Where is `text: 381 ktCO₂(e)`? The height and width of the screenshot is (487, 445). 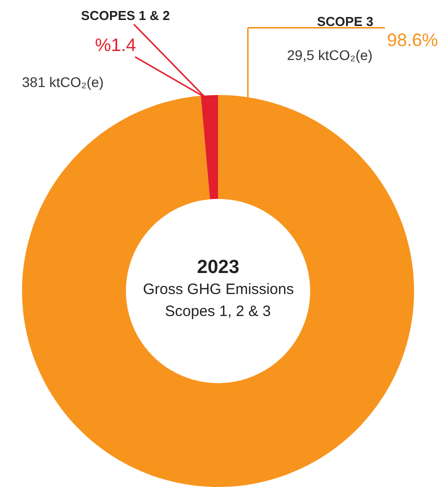
text: 381 ktCO₂(e) is located at coordinates (63, 82).